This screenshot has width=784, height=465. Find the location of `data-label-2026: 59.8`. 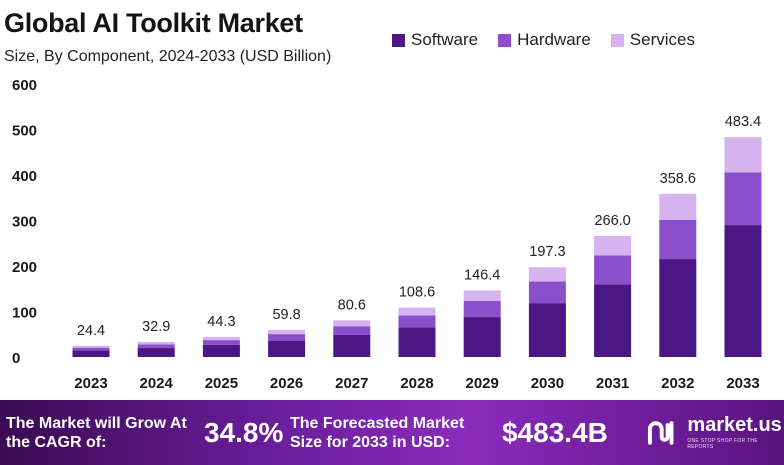

data-label-2026: 59.8 is located at coordinates (286, 315).